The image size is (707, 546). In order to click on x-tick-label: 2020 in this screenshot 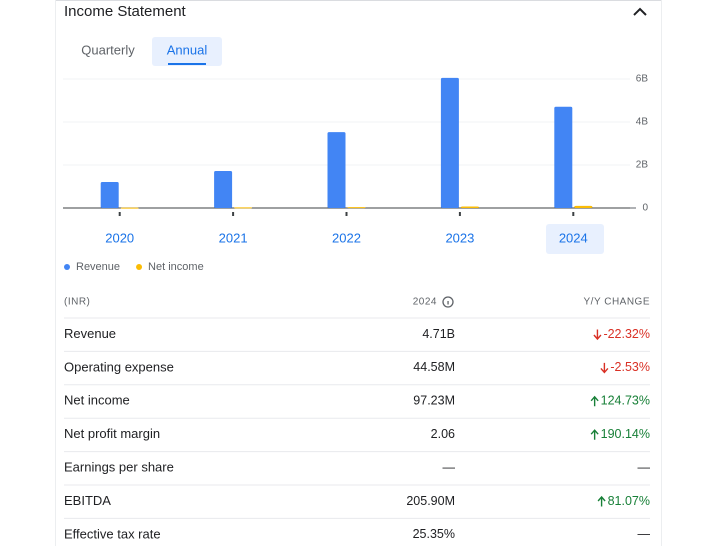, I will do `click(119, 237)`.